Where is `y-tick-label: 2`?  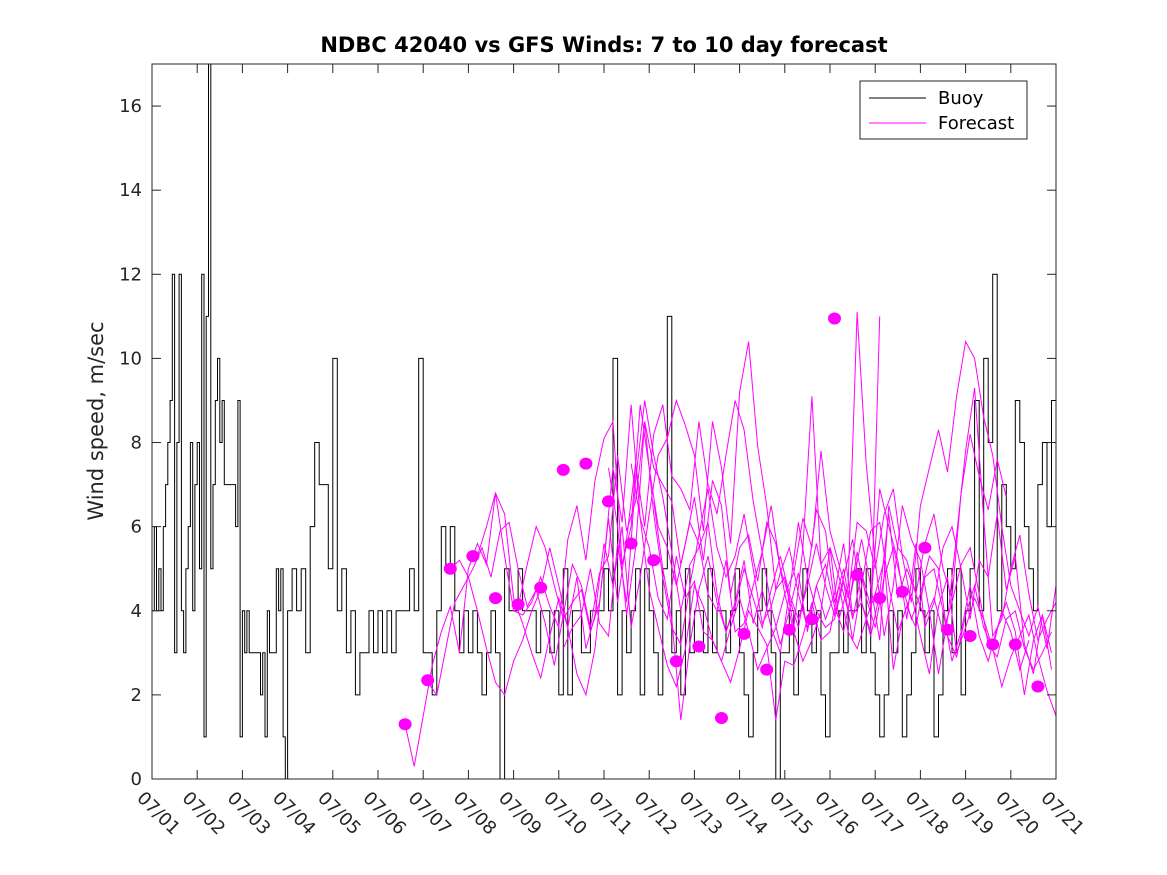
y-tick-label: 2 is located at coordinates (136, 695).